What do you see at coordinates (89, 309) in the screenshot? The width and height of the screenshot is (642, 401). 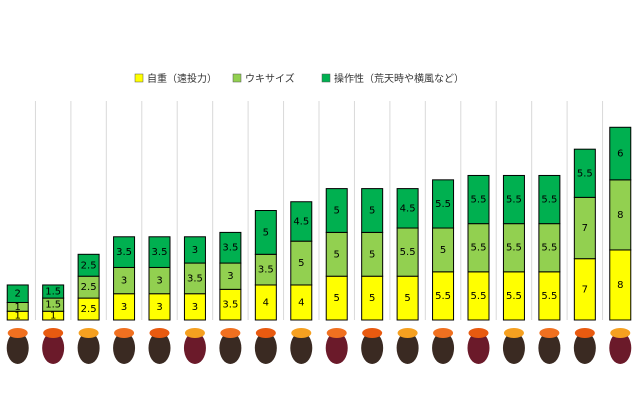 I see `data-label: 2.5` at bounding box center [89, 309].